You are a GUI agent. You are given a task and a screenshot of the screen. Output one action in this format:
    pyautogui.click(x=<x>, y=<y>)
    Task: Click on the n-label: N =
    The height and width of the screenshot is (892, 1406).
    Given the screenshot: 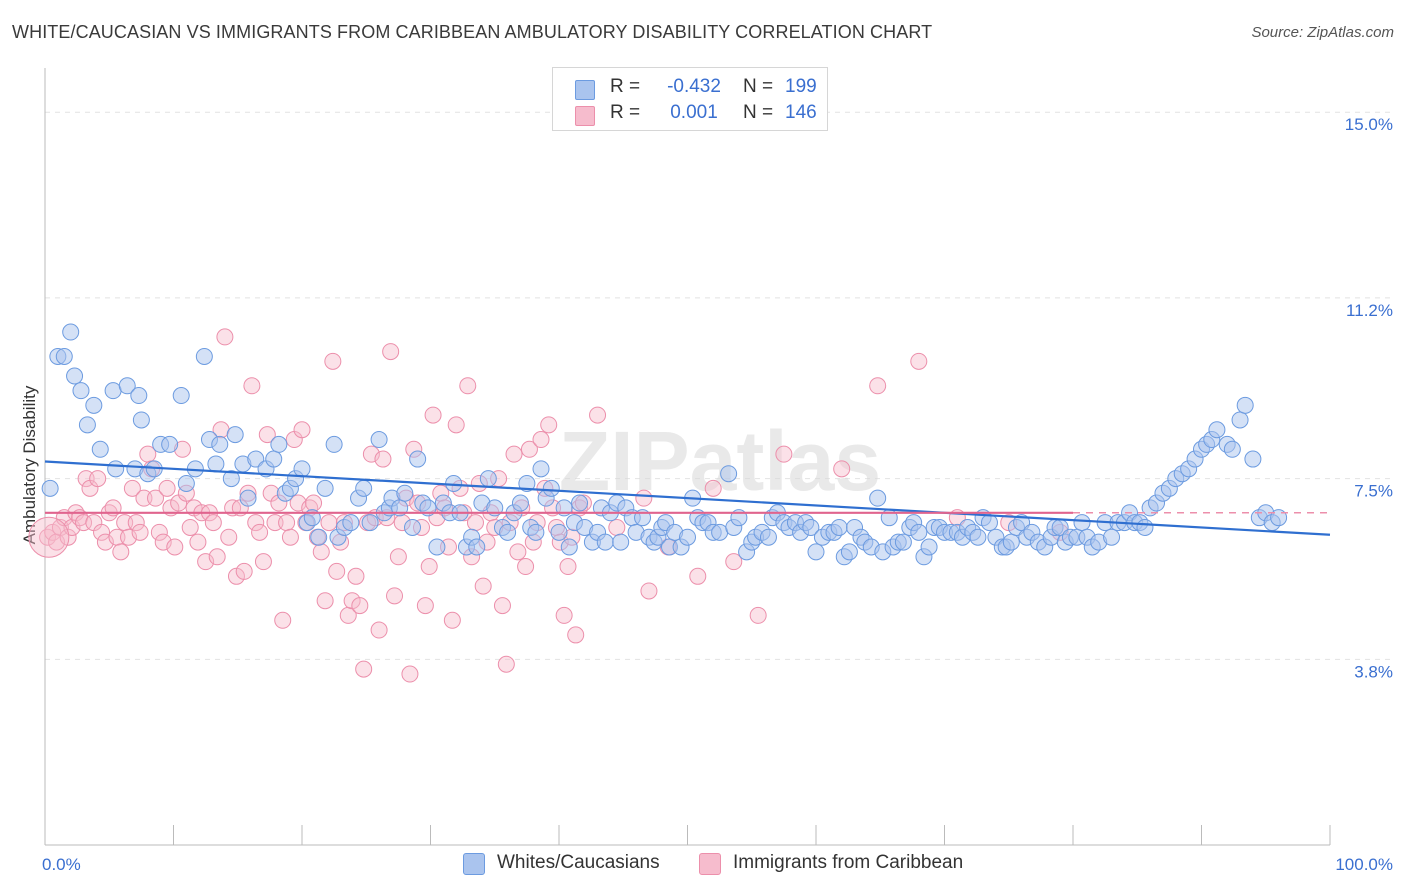 What is the action you would take?
    pyautogui.click(x=758, y=112)
    